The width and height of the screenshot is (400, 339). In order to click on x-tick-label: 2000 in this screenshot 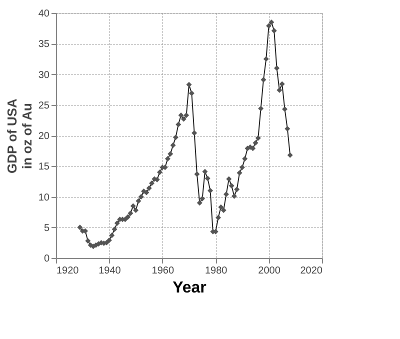, I will do `click(269, 271)`.